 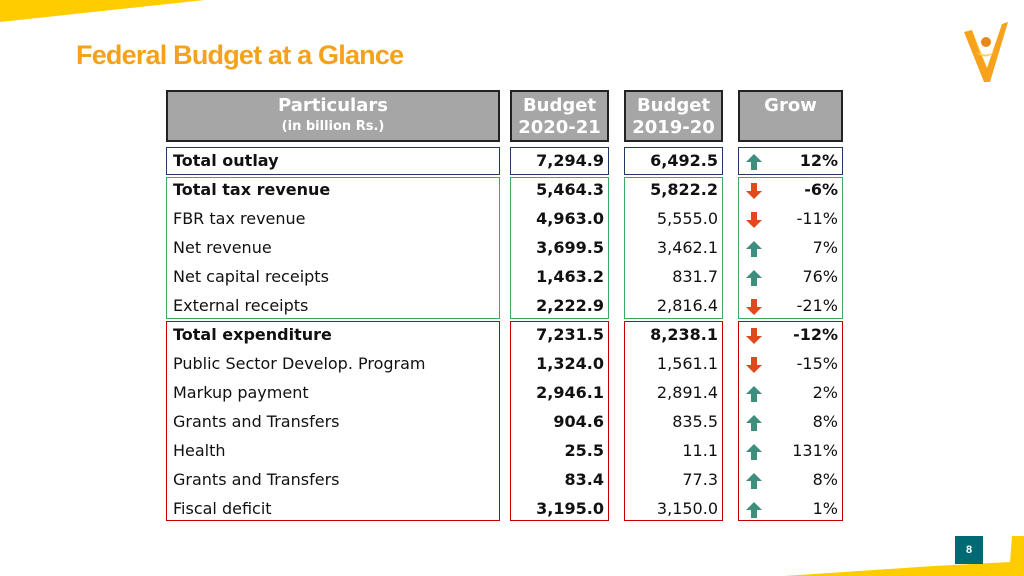 What do you see at coordinates (252, 189) in the screenshot?
I see `row-label: Total tax revenue` at bounding box center [252, 189].